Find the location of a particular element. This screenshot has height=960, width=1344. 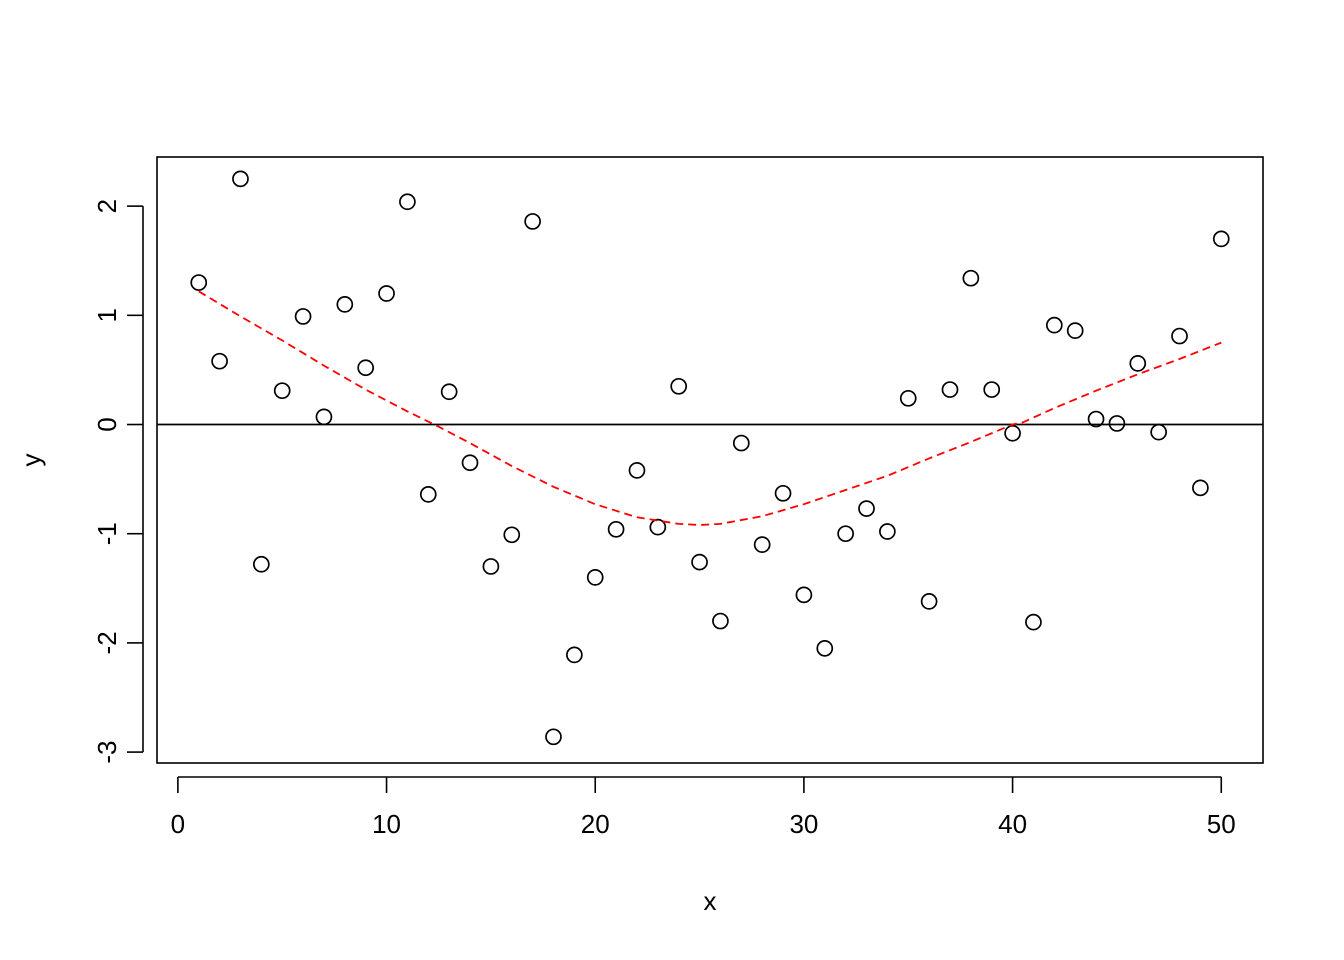

x-tick-label: 50 is located at coordinates (1221, 824).